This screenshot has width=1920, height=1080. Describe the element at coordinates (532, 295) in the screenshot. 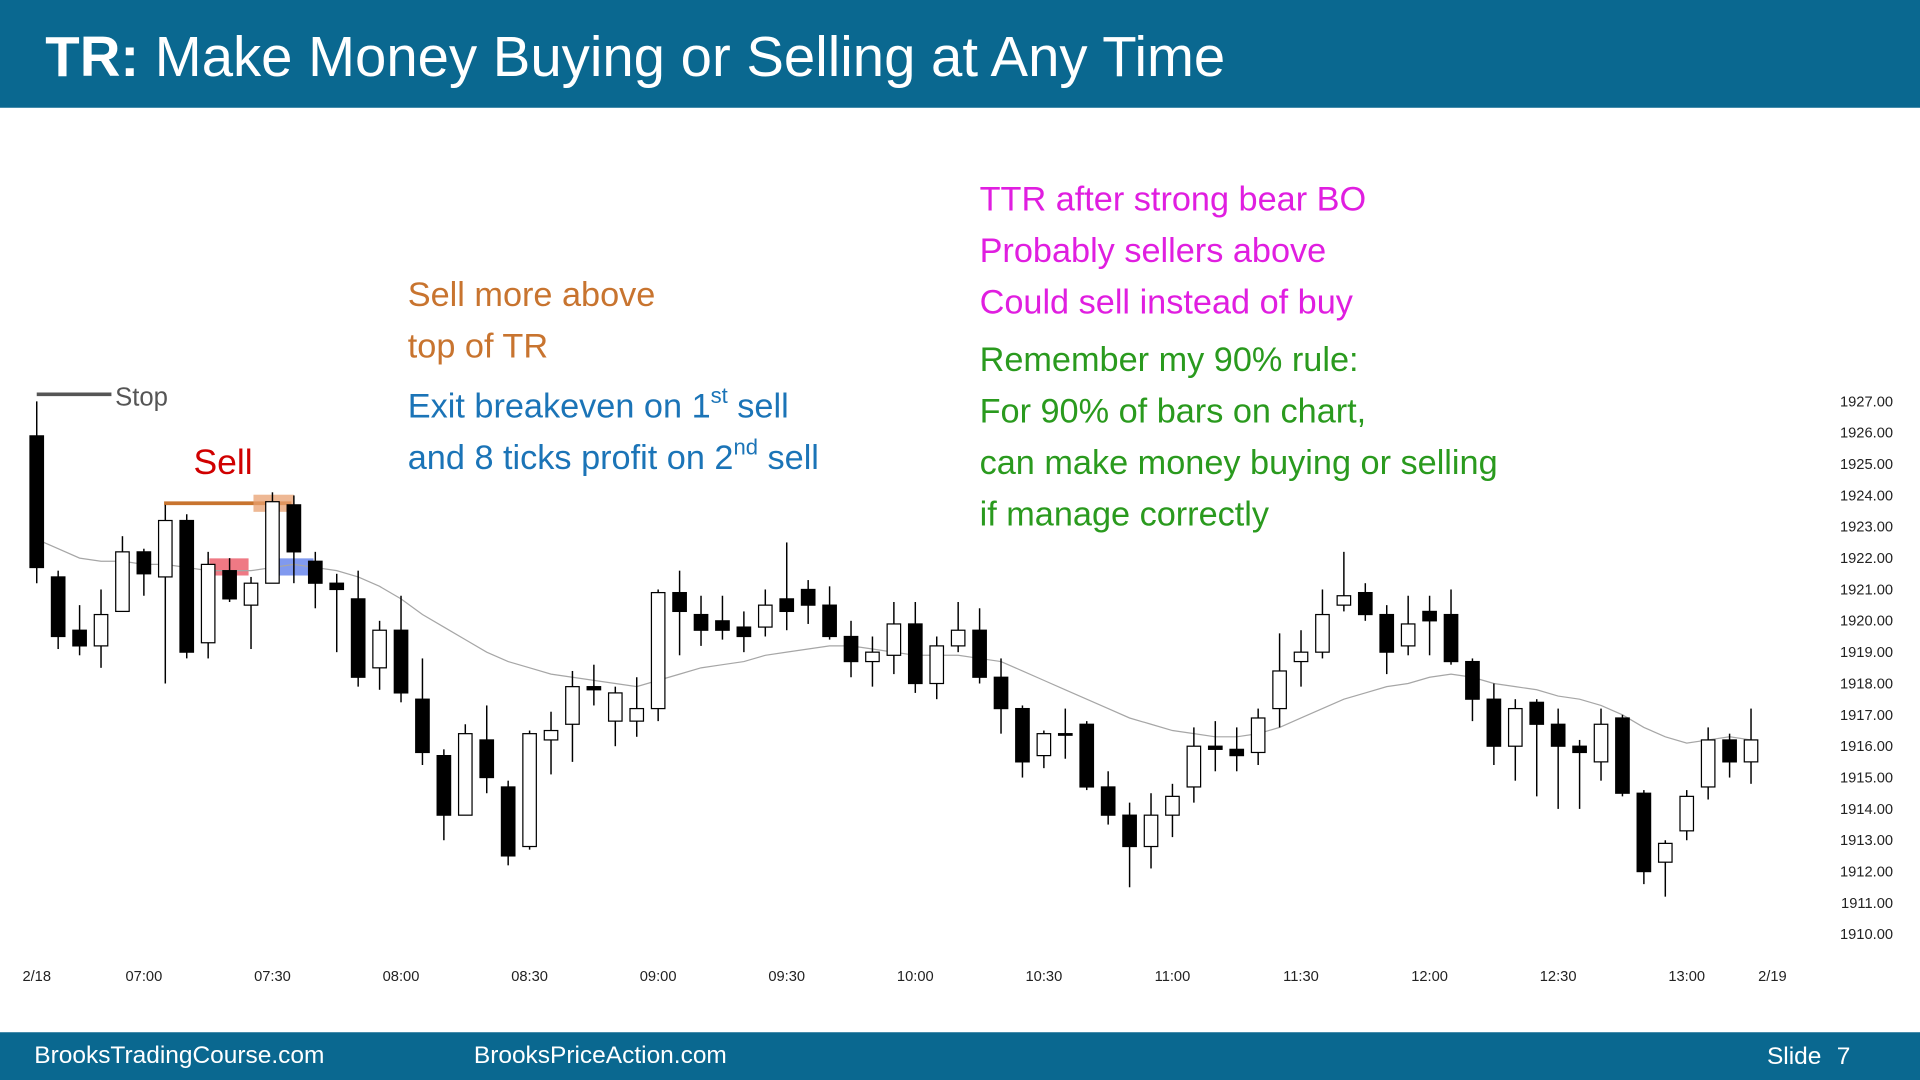

I see `annotation: Sell more above` at that location.